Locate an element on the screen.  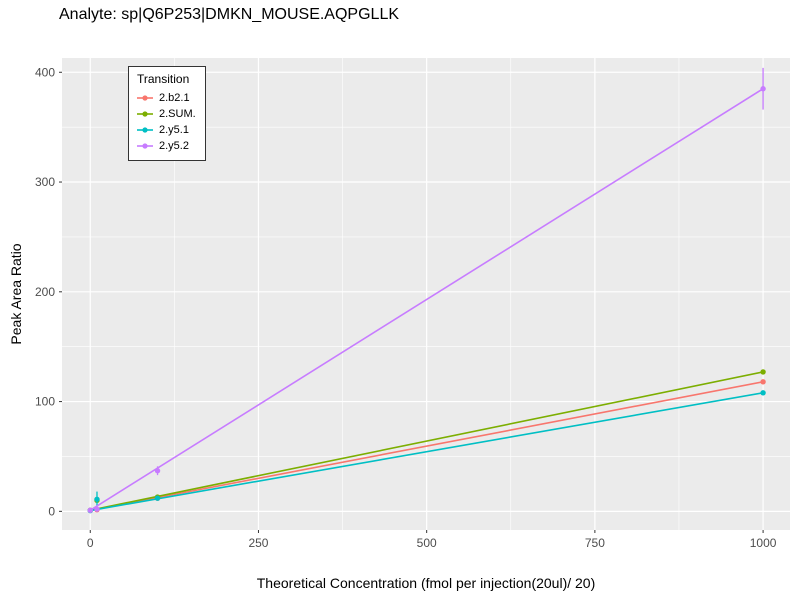
legend-item: 2.SUM. is located at coordinates (166, 114).